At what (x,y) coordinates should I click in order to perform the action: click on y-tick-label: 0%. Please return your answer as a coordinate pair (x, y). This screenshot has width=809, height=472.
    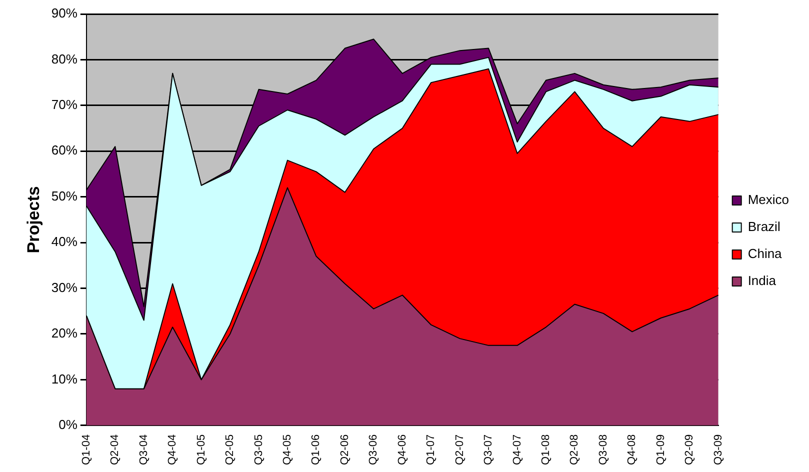
    Looking at the image, I should click on (68, 424).